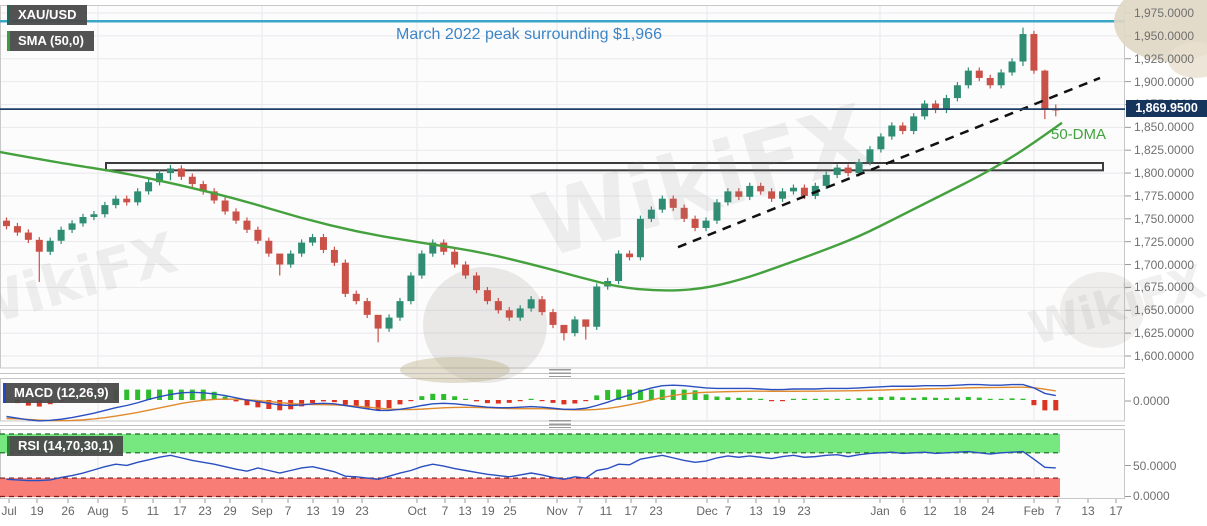 This screenshot has height=526, width=1207. What do you see at coordinates (1164, 35) in the screenshot?
I see `price-tick-label: 1,950.0000` at bounding box center [1164, 35].